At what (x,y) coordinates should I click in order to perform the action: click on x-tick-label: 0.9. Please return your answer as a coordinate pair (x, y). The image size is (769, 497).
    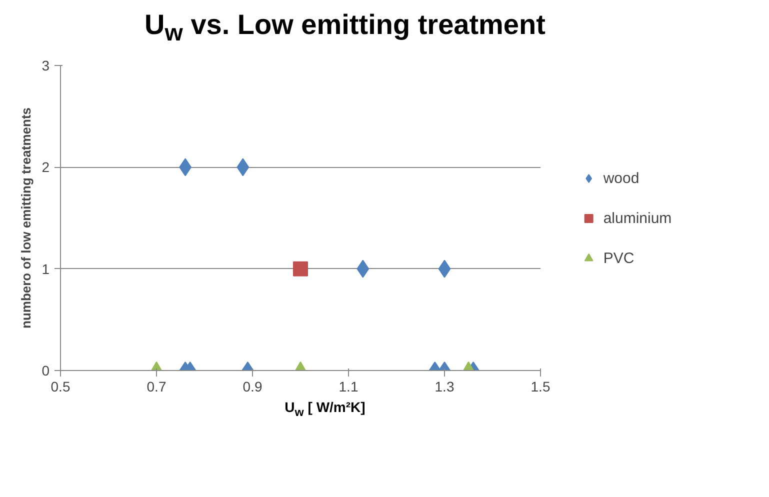
    Looking at the image, I should click on (252, 386).